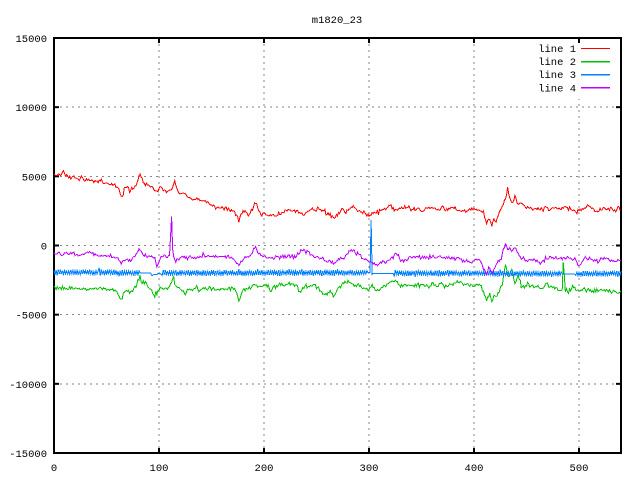 The image size is (640, 485). What do you see at coordinates (557, 50) in the screenshot?
I see `legend-label-1: line 1` at bounding box center [557, 50].